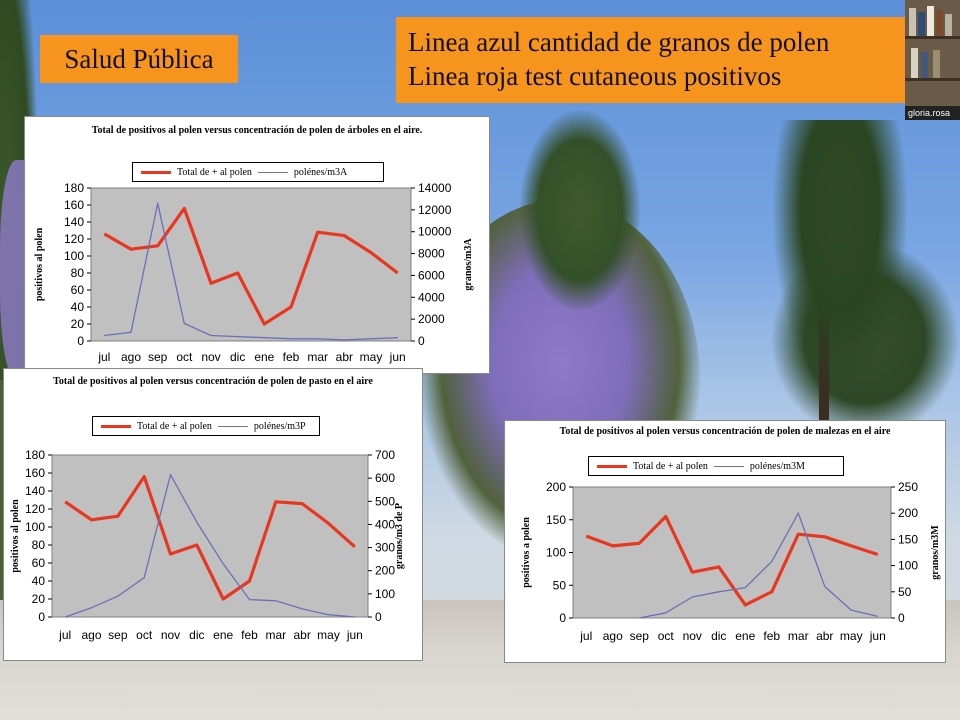 The width and height of the screenshot is (960, 720). What do you see at coordinates (78, 273) in the screenshot?
I see `y-tick-label: 80` at bounding box center [78, 273].